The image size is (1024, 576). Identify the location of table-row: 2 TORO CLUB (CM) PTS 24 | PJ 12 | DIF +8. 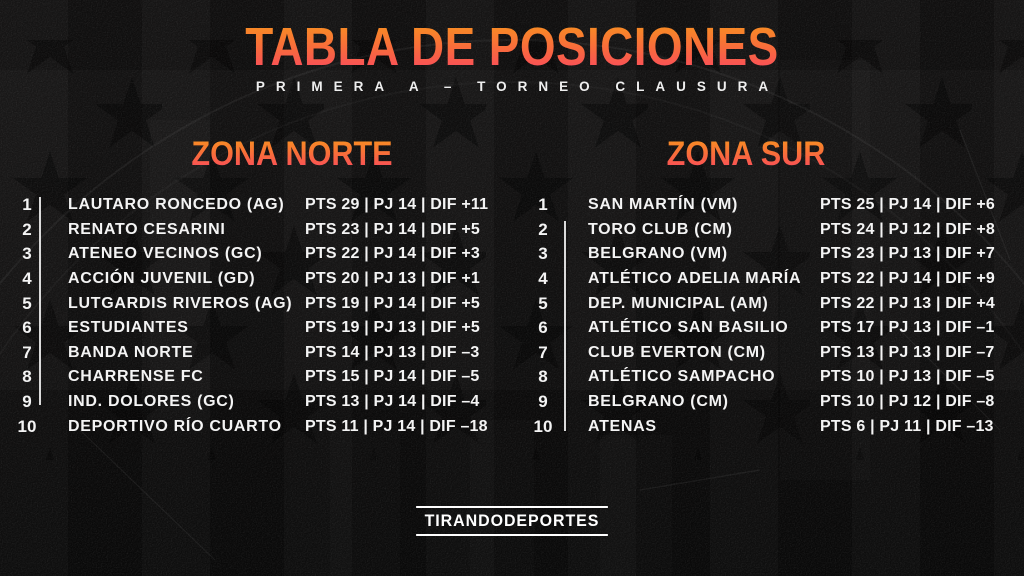
(771, 230).